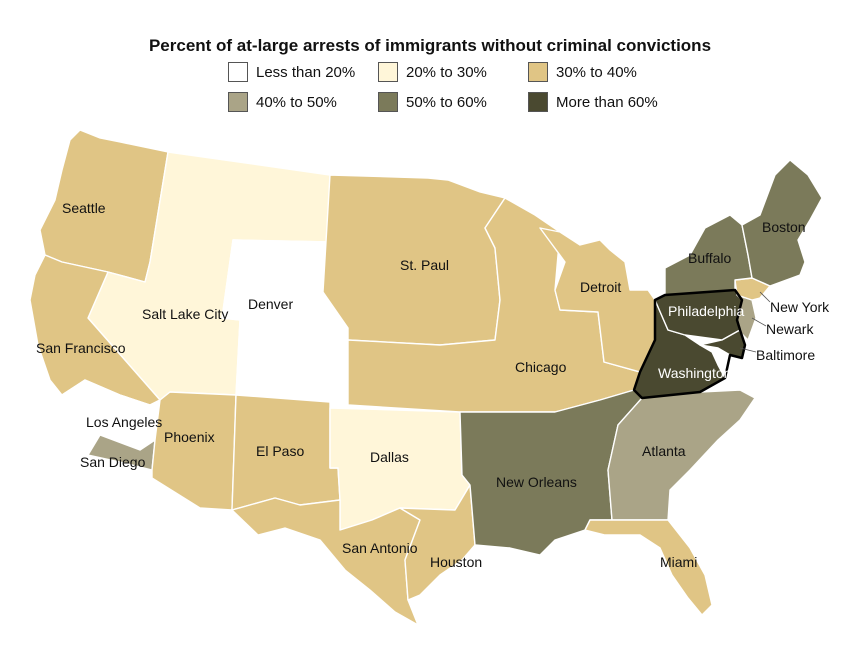 This screenshot has height=668, width=860. What do you see at coordinates (124, 422) in the screenshot?
I see `label-los-angeles: Los Angeles` at bounding box center [124, 422].